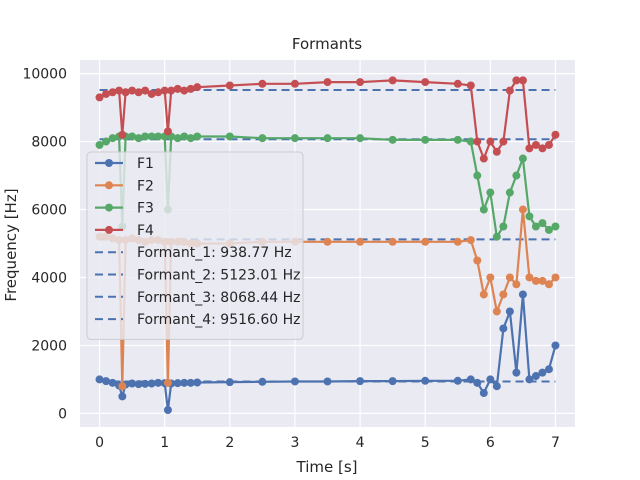  What do you see at coordinates (327, 467) in the screenshot?
I see `x-axis-label: Time [s]` at bounding box center [327, 467].